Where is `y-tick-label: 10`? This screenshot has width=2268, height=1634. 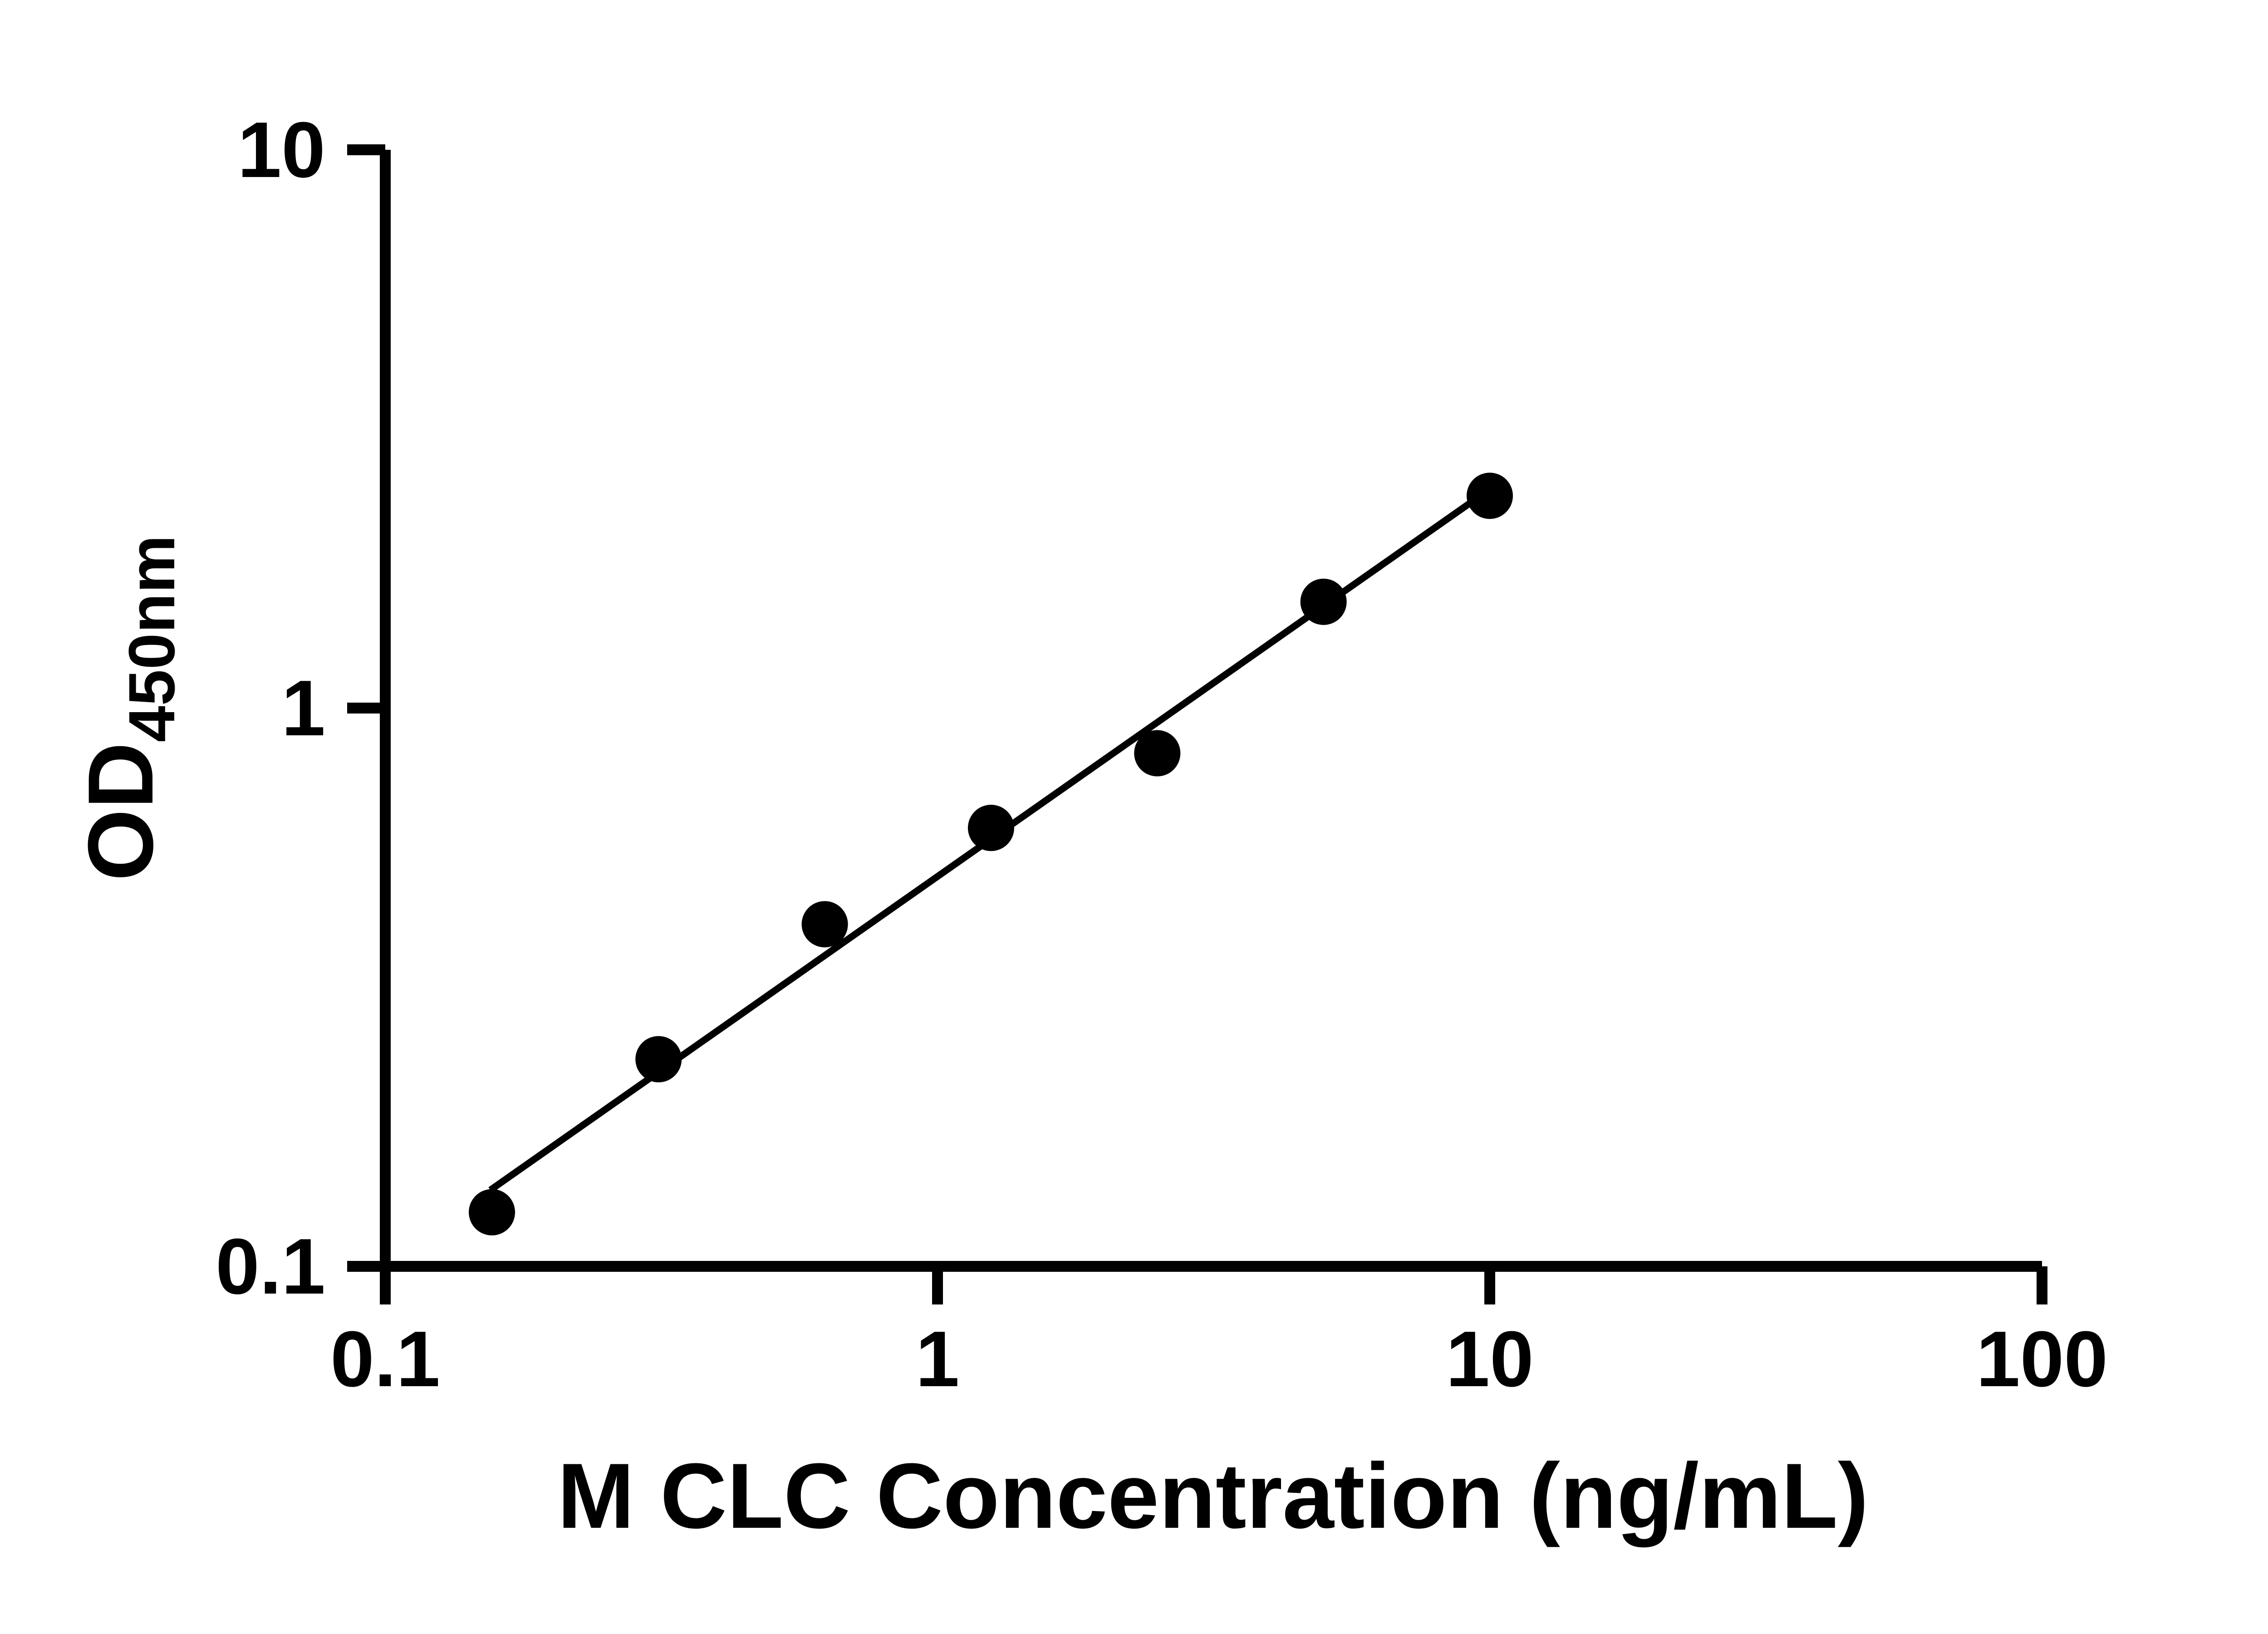 y-tick-label: 10 is located at coordinates (281, 149).